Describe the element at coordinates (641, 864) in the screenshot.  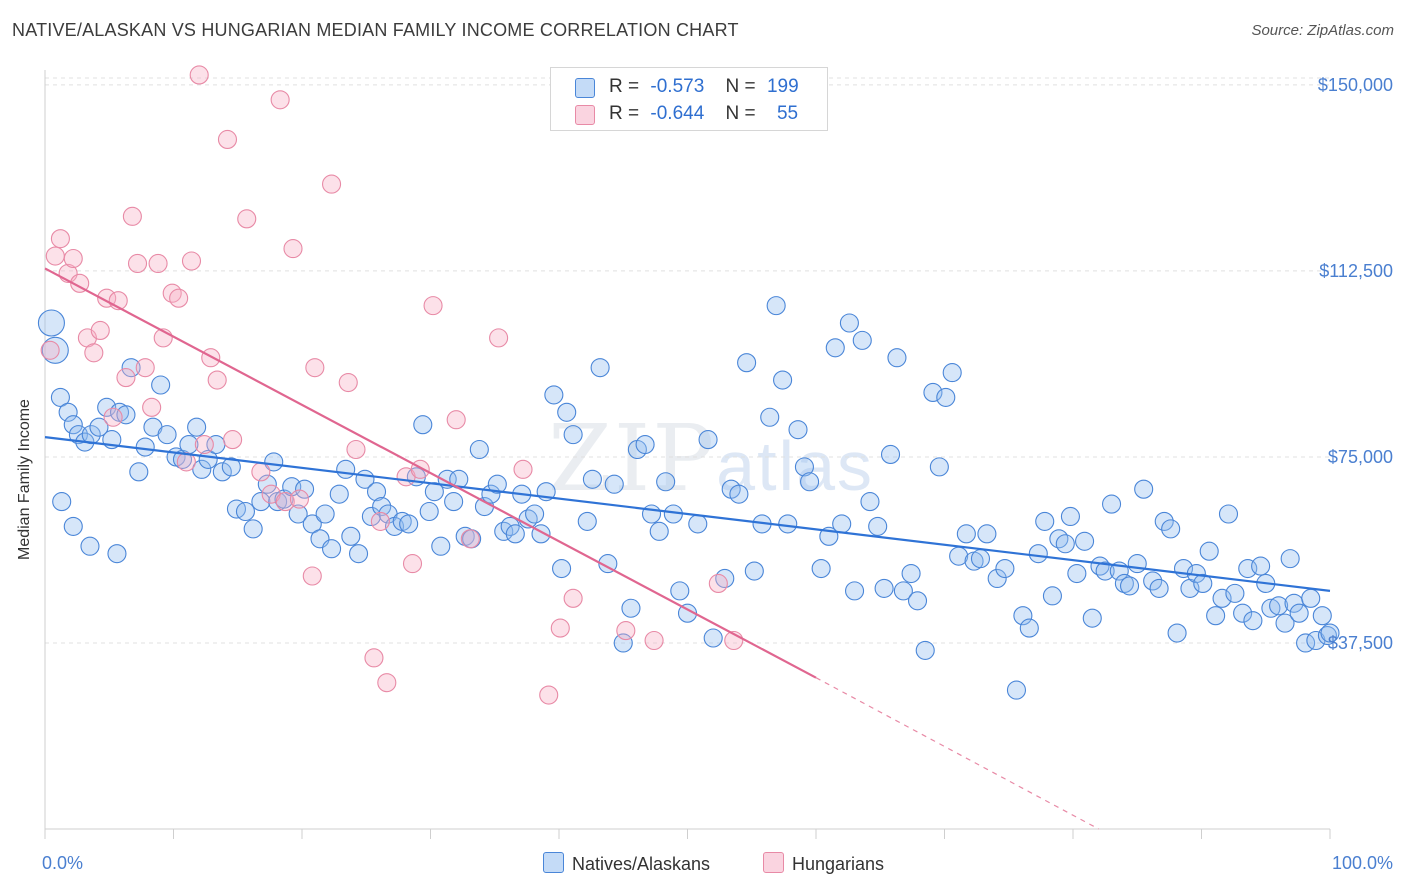
I see `bottom-legend-label: Natives/Alaskans` at that location.